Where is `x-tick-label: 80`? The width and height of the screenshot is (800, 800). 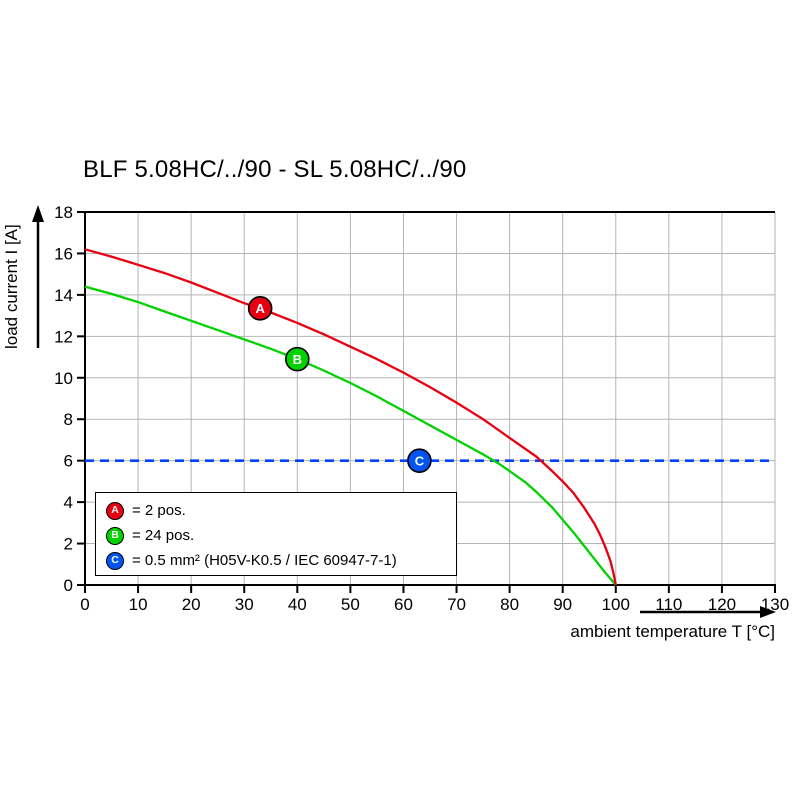 x-tick-label: 80 is located at coordinates (509, 604).